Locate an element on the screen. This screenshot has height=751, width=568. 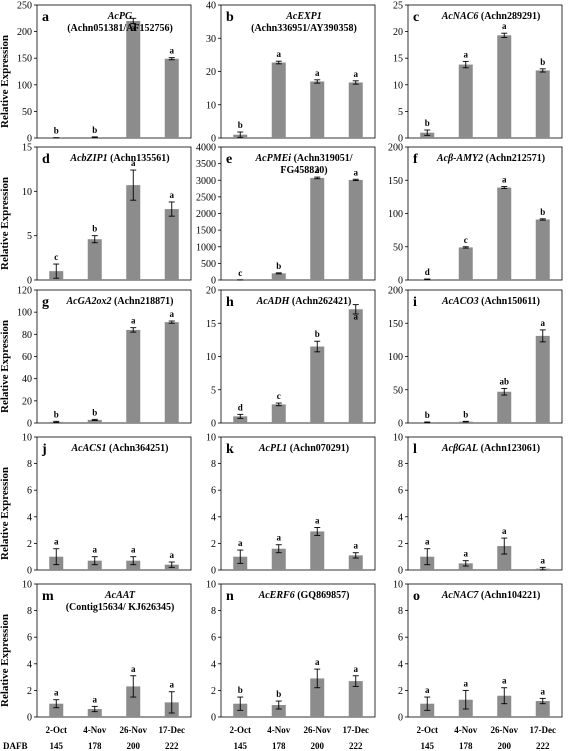
y-tick-label: 1500 is located at coordinates (206, 231).